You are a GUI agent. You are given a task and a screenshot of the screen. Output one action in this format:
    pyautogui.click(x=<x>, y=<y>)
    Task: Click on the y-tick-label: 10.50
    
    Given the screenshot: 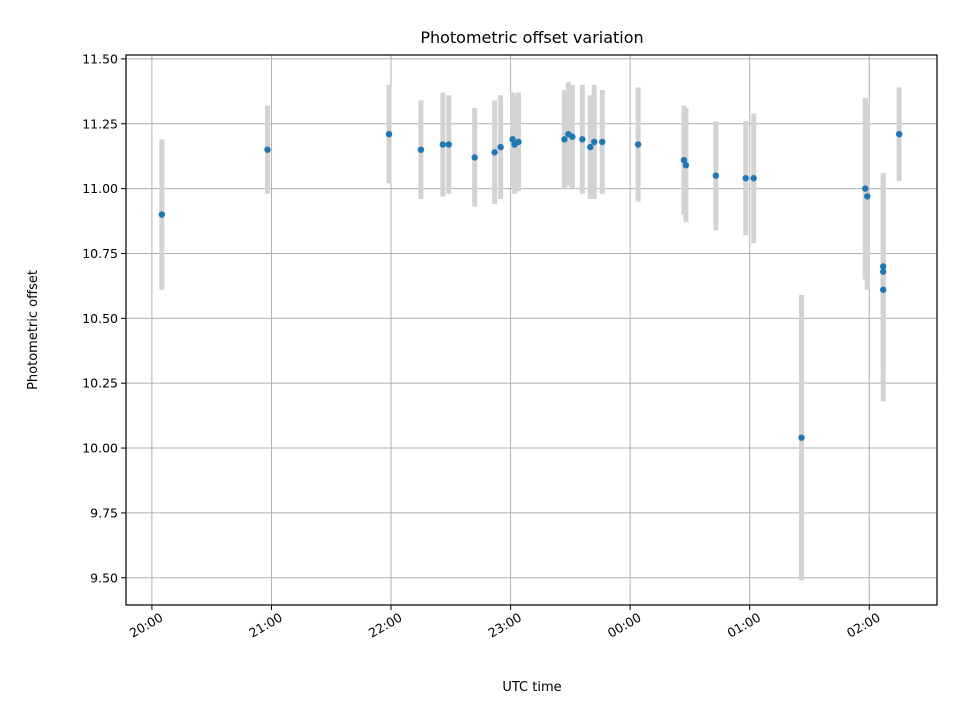 What is the action you would take?
    pyautogui.click(x=100, y=318)
    